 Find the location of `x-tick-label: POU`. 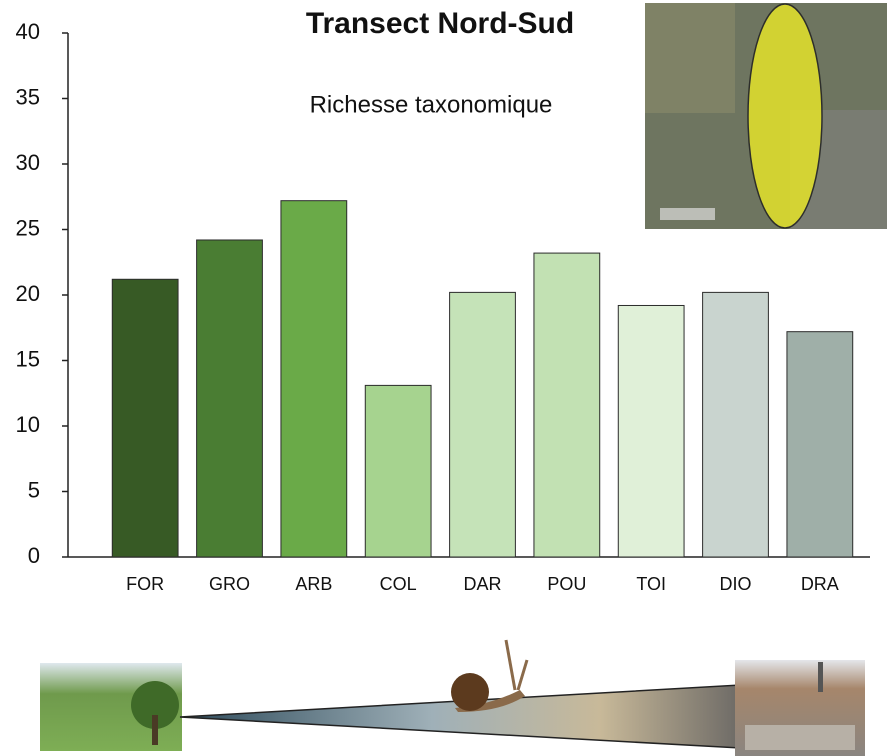

x-tick-label: POU is located at coordinates (566, 584).